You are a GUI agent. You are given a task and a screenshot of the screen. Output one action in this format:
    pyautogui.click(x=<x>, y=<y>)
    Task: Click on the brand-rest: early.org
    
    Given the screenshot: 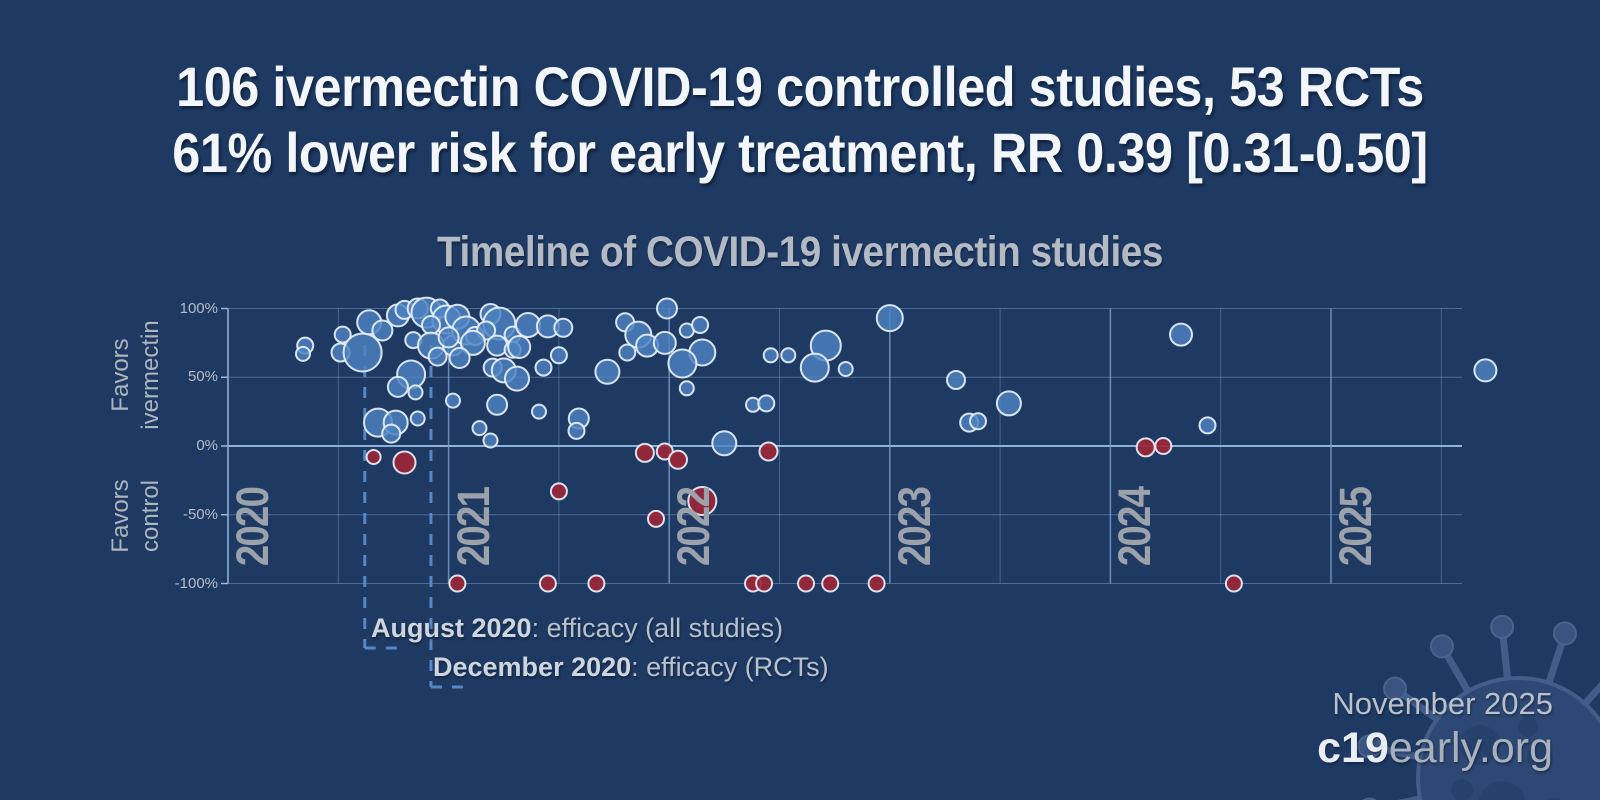 What is the action you would take?
    pyautogui.click(x=1470, y=748)
    